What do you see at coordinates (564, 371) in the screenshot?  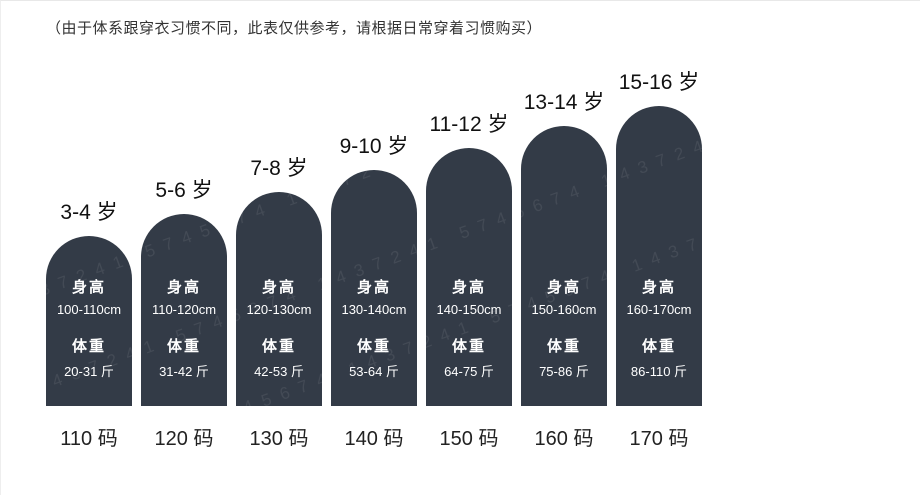 I see `weight-value: 75-86 斤` at bounding box center [564, 371].